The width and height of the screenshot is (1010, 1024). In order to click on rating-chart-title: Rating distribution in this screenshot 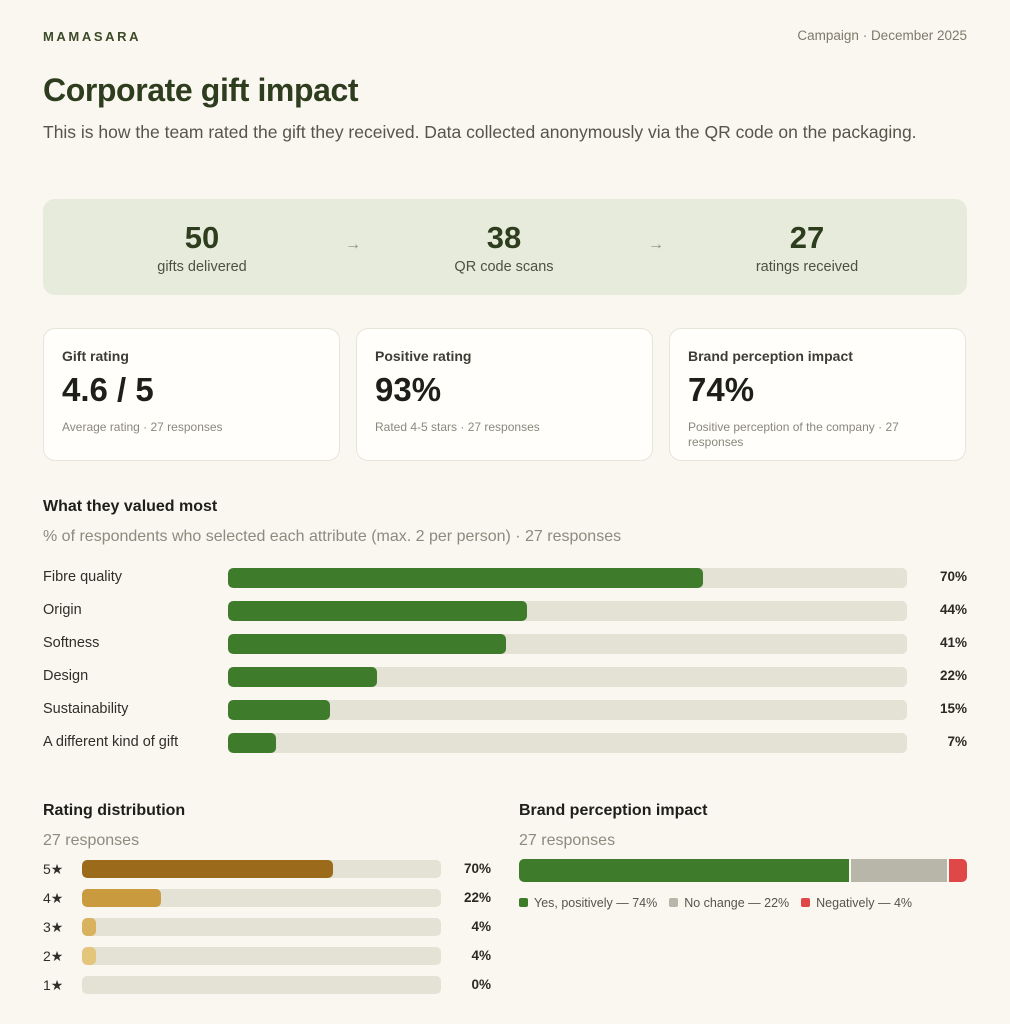, I will do `click(114, 810)`.